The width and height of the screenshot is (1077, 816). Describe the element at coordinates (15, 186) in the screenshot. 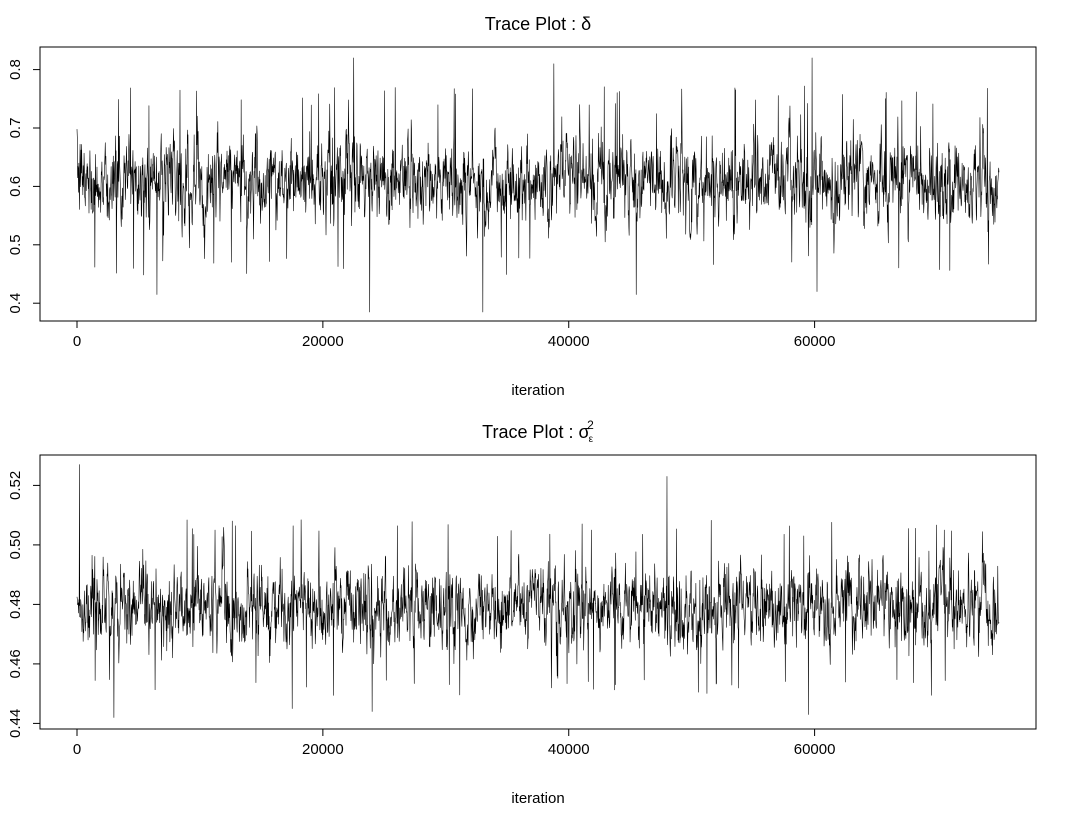

I see `delta-y-tick-label: 0.6` at that location.